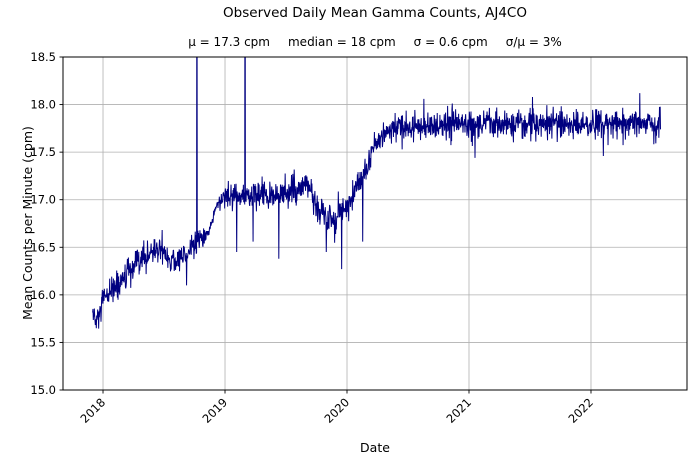 This screenshot has width=692, height=466. What do you see at coordinates (215, 410) in the screenshot?
I see `x-tick-label: 2019` at bounding box center [215, 410].